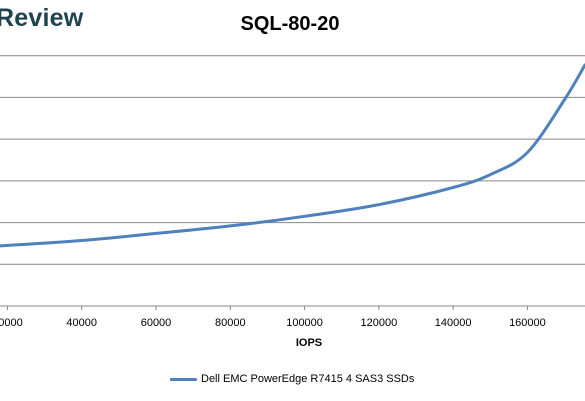 The width and height of the screenshot is (585, 401). What do you see at coordinates (42, 18) in the screenshot?
I see `brand-logo-text: Review` at bounding box center [42, 18].